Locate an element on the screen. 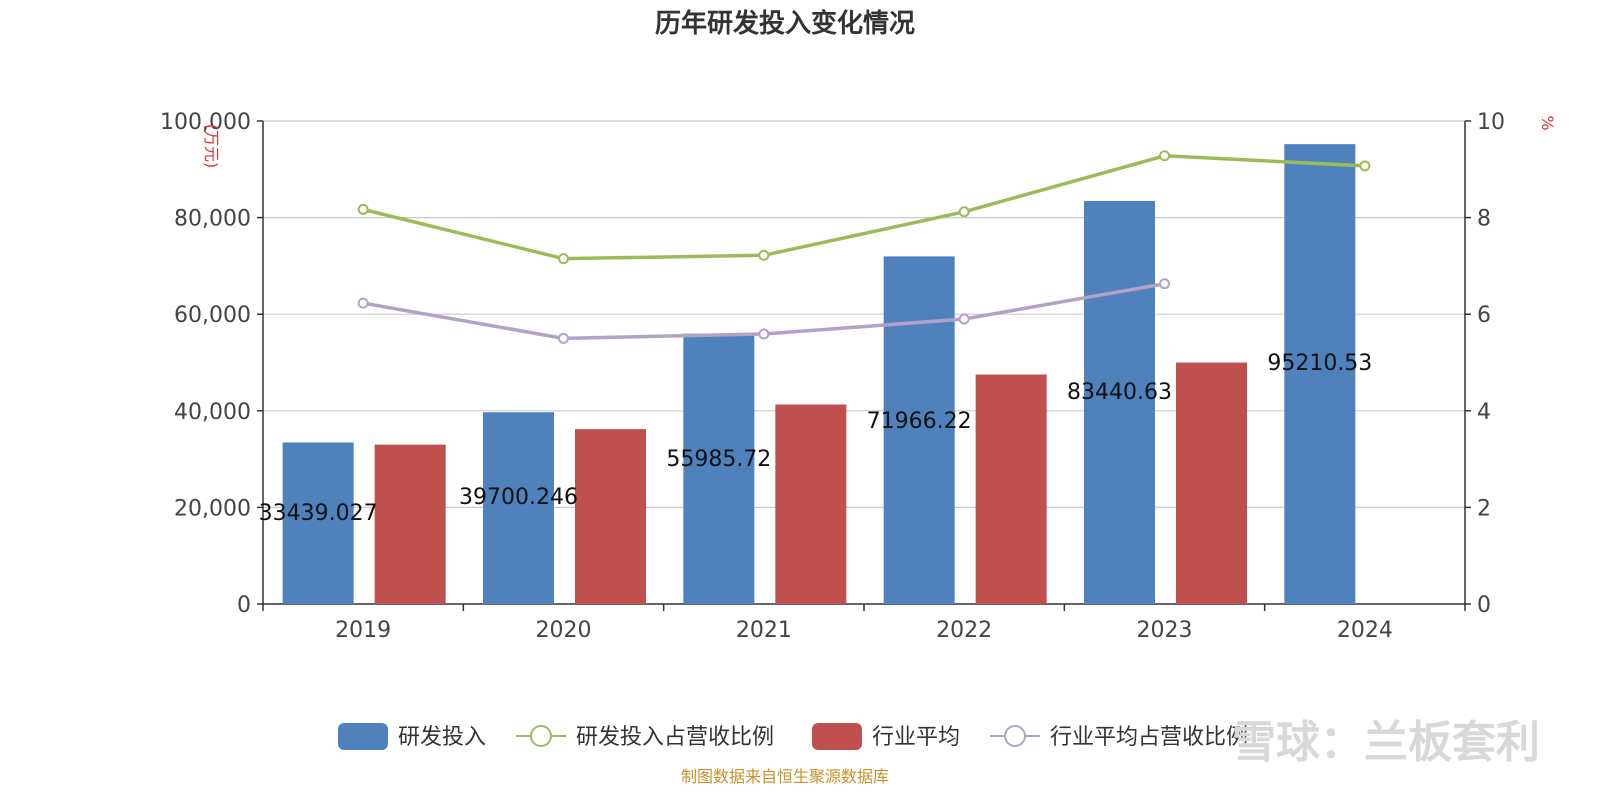 Image resolution: width=1600 pixels, height=800 pixels. x-tick-label: 2024 is located at coordinates (1365, 630).